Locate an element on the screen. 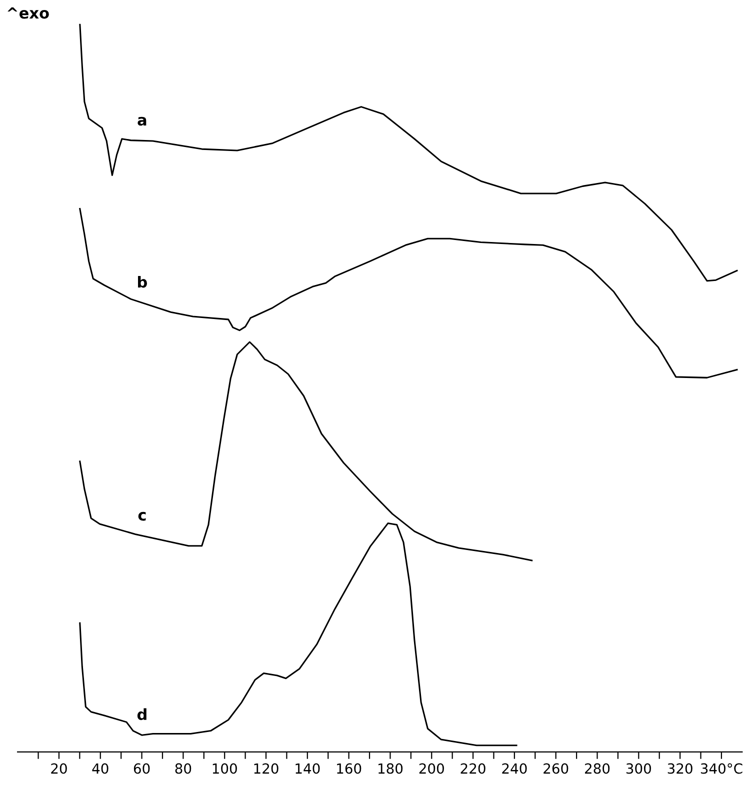  x-tick-label: 60 is located at coordinates (142, 768).